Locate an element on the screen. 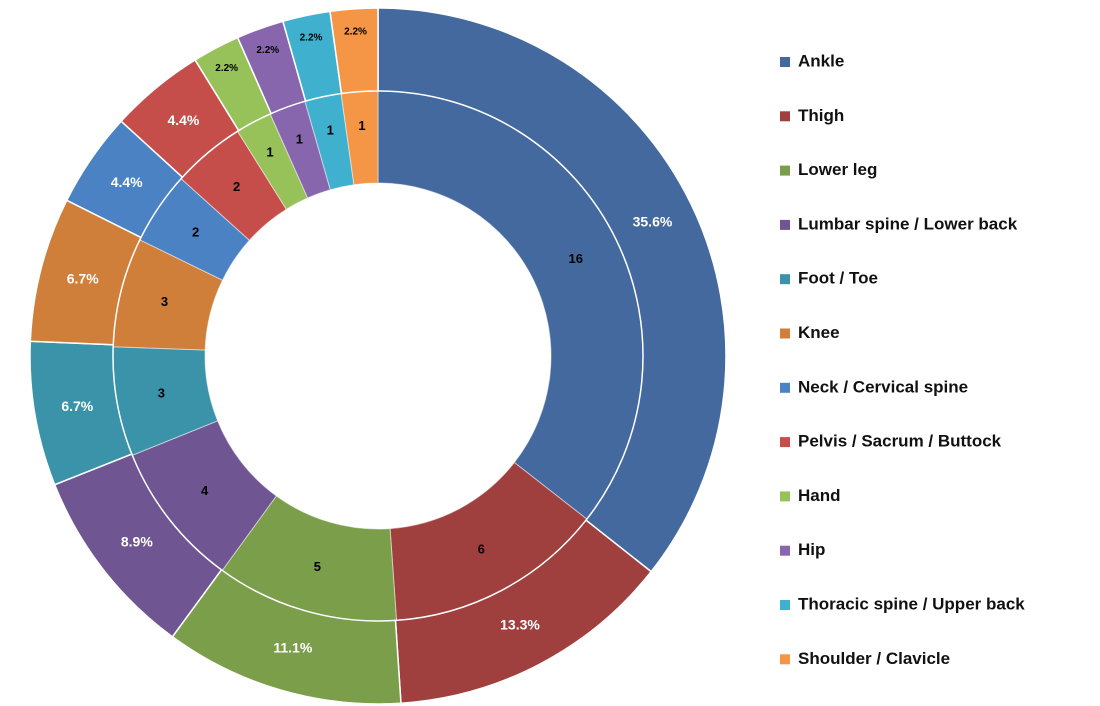 This screenshot has height=706, width=1100. data-label: 6 is located at coordinates (481, 549).